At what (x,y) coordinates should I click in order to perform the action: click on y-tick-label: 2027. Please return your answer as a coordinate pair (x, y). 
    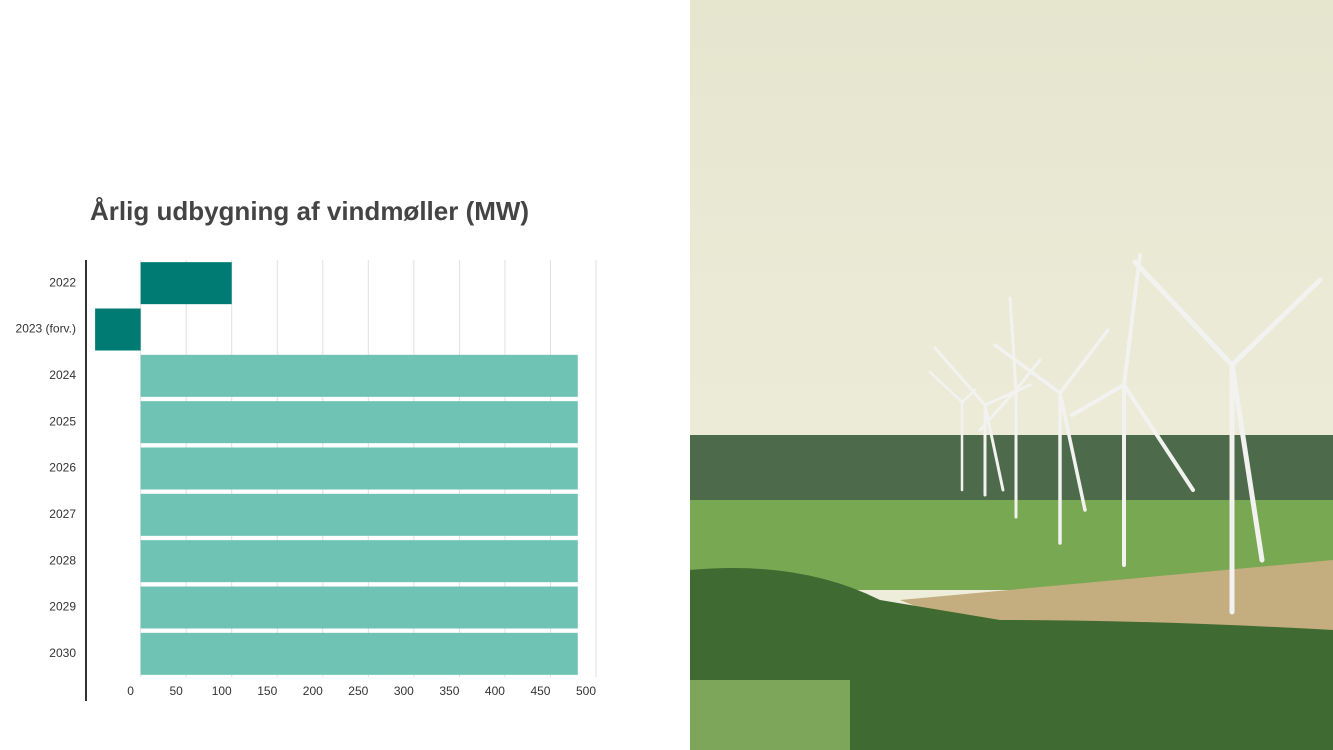
    Looking at the image, I should click on (62, 514).